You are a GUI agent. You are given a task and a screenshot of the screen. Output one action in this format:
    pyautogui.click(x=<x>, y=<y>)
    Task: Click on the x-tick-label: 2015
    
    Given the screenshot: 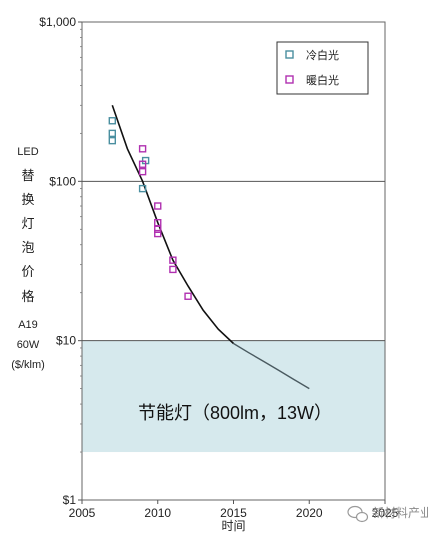 What is the action you would take?
    pyautogui.click(x=233, y=513)
    